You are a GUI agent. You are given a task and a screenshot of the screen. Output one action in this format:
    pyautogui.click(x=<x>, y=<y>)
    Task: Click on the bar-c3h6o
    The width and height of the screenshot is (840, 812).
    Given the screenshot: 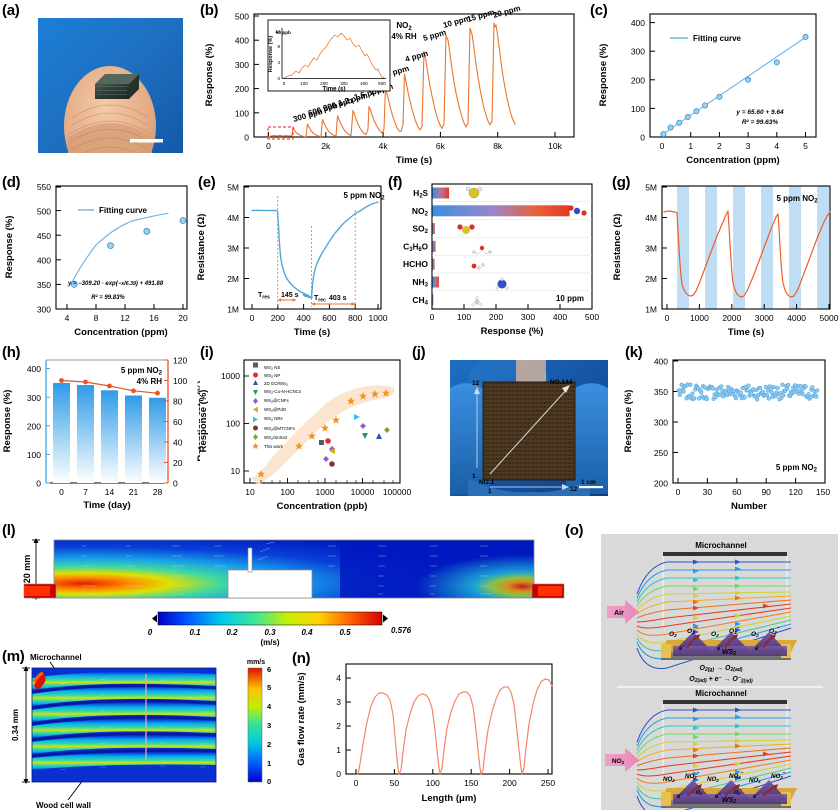 What is the action you would take?
    pyautogui.click(x=434, y=246)
    